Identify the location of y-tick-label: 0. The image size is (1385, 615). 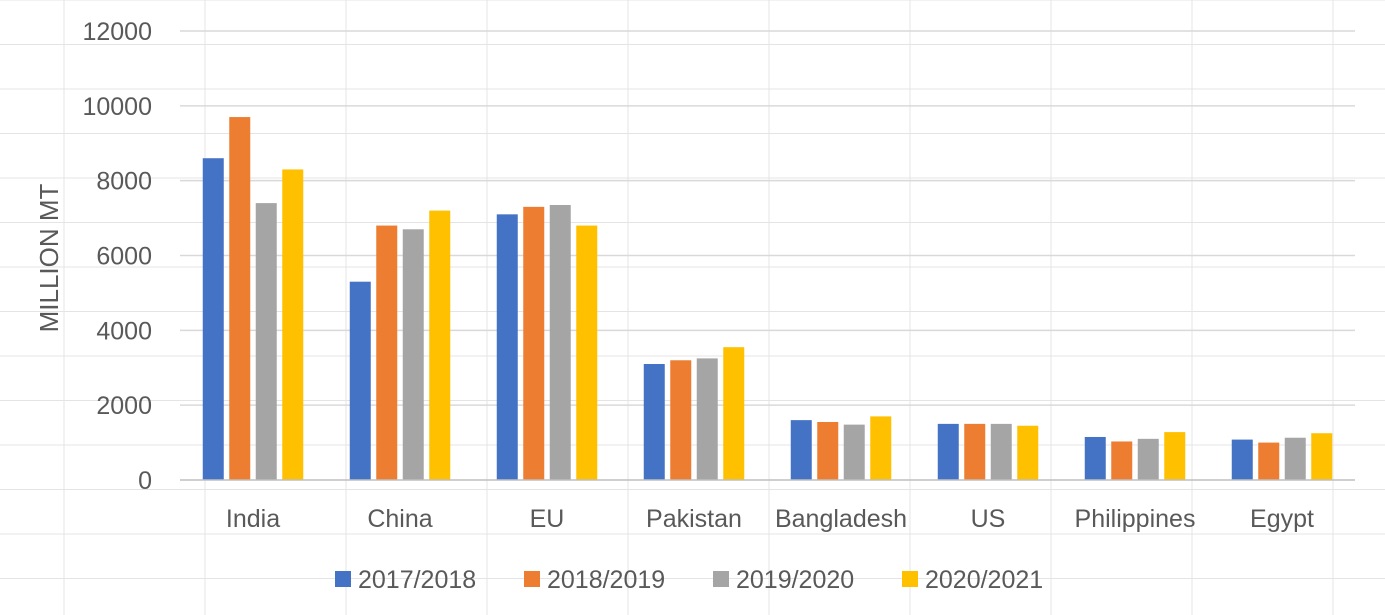
(145, 481).